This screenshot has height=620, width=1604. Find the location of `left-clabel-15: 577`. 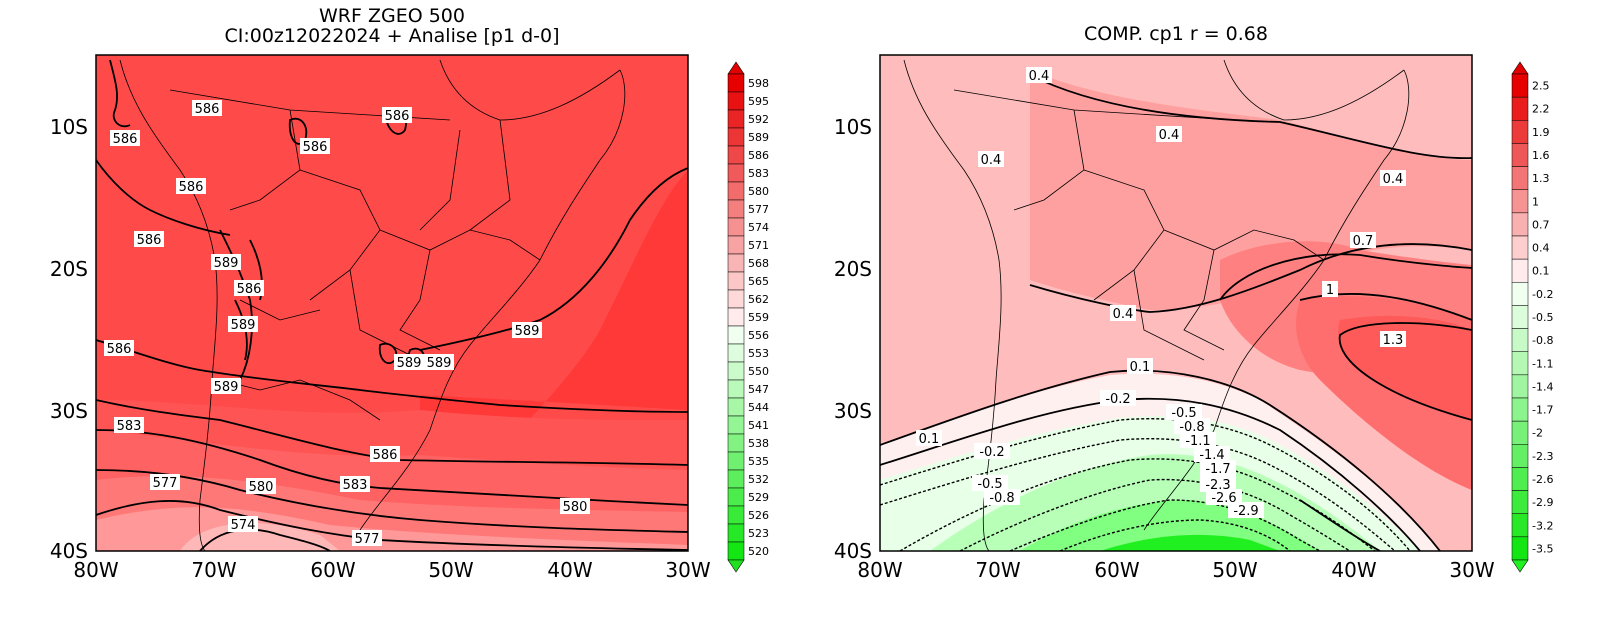

left-clabel-15: 577 is located at coordinates (165, 482).